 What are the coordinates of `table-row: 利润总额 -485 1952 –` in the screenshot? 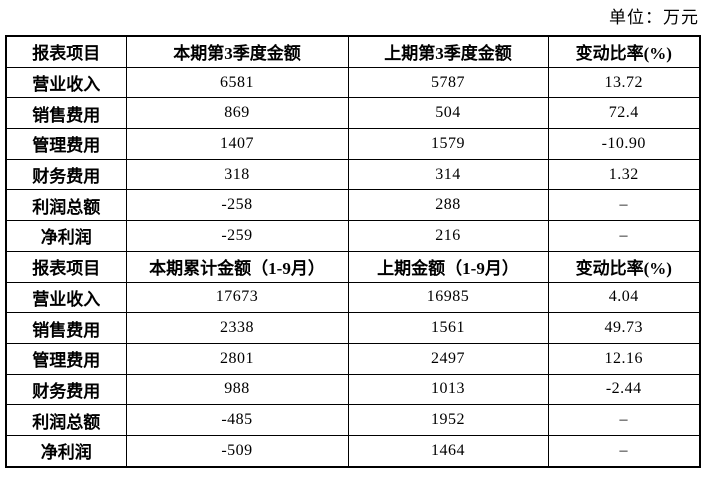 It's located at (353, 420).